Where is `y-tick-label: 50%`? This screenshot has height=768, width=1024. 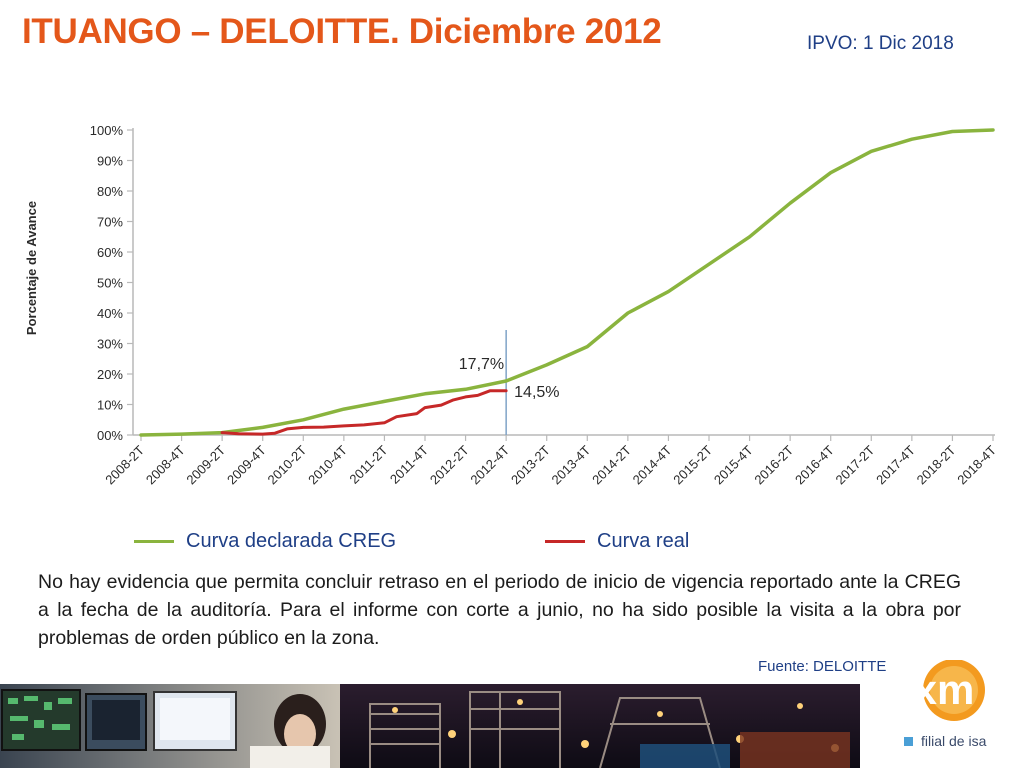 y-tick-label: 50% is located at coordinates (110, 283).